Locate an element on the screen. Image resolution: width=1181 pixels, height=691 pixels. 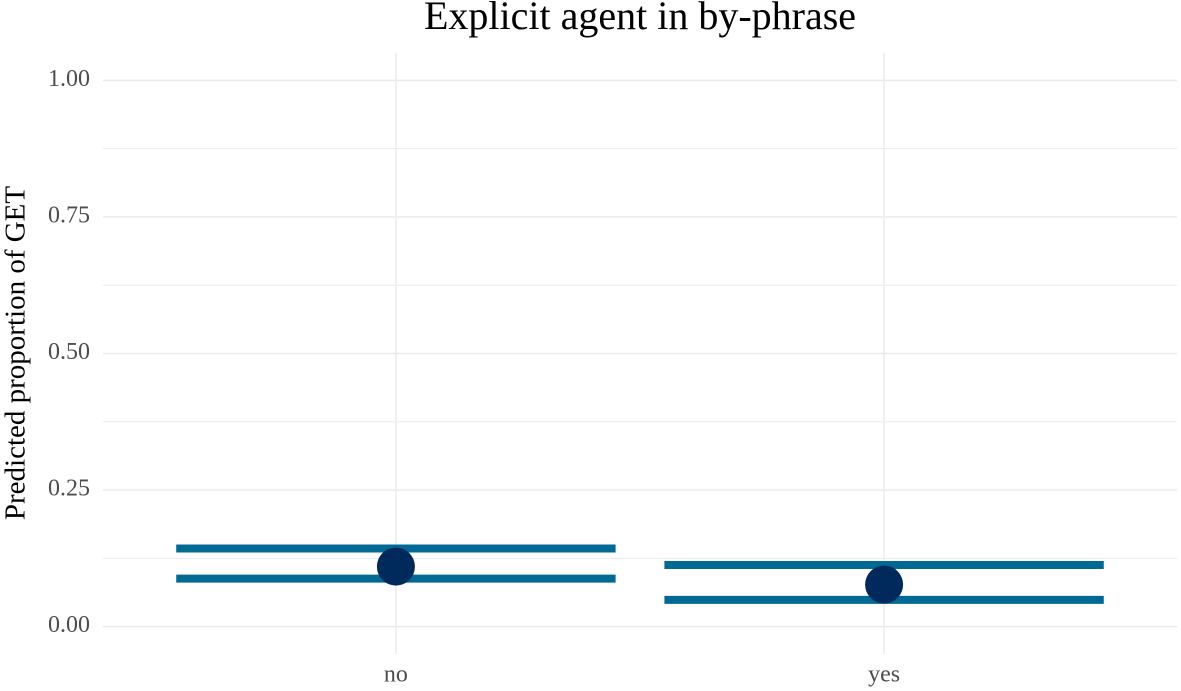
y-tick-label: 1.00 is located at coordinates (69, 79).